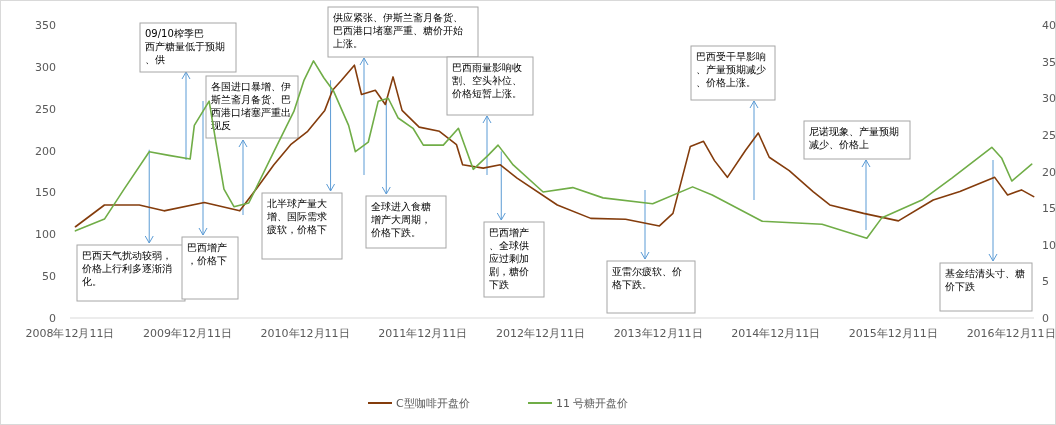  I want to click on x-tick-label: 2011年12月11日, so click(423, 333).